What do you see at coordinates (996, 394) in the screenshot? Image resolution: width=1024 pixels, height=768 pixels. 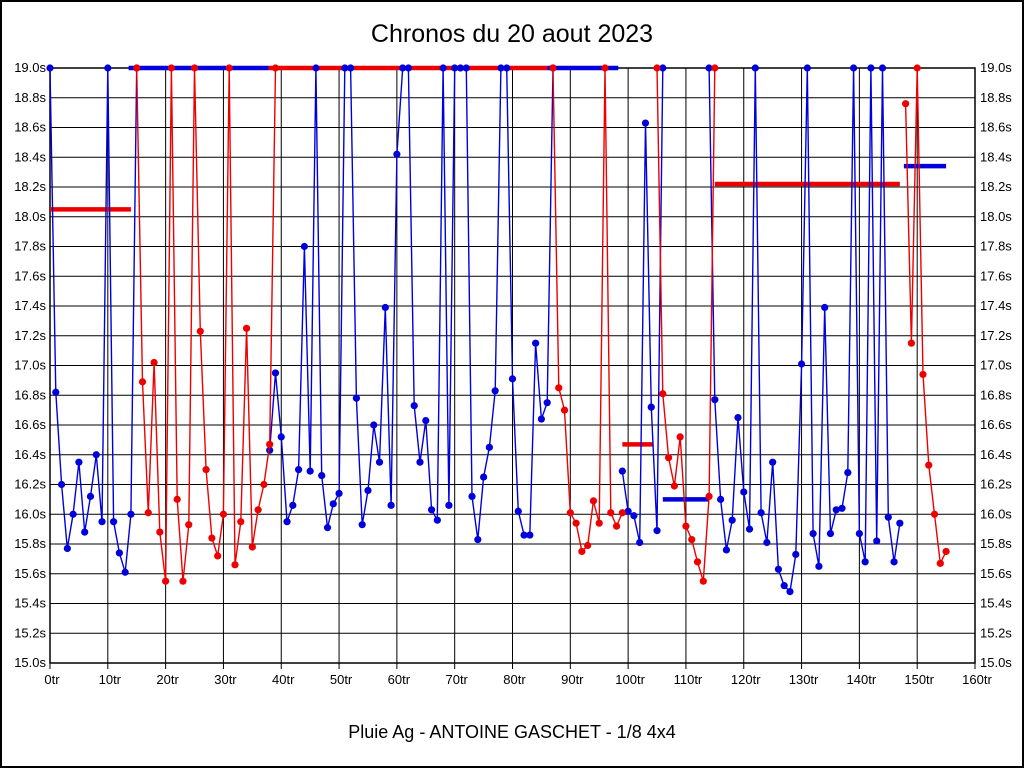 I see `y-axis-tick-label-right: 16.8s` at bounding box center [996, 394].